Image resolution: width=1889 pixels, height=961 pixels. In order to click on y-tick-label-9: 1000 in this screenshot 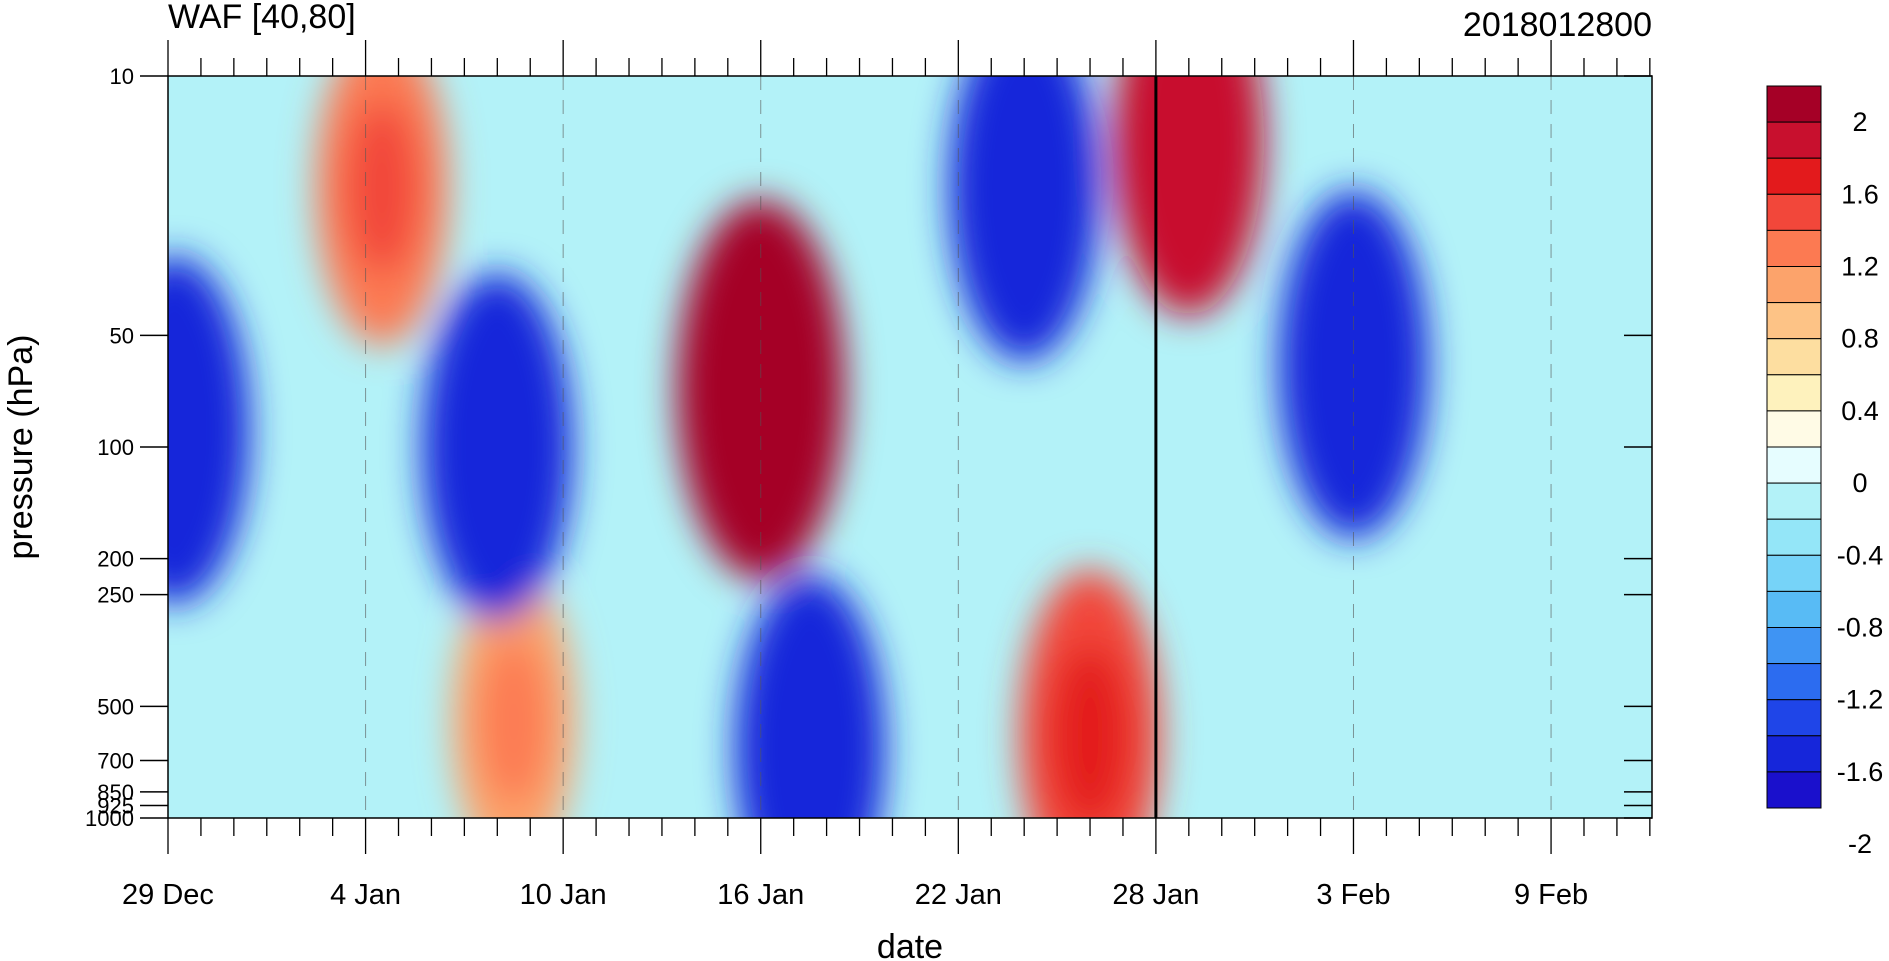, I will do `click(109, 818)`.